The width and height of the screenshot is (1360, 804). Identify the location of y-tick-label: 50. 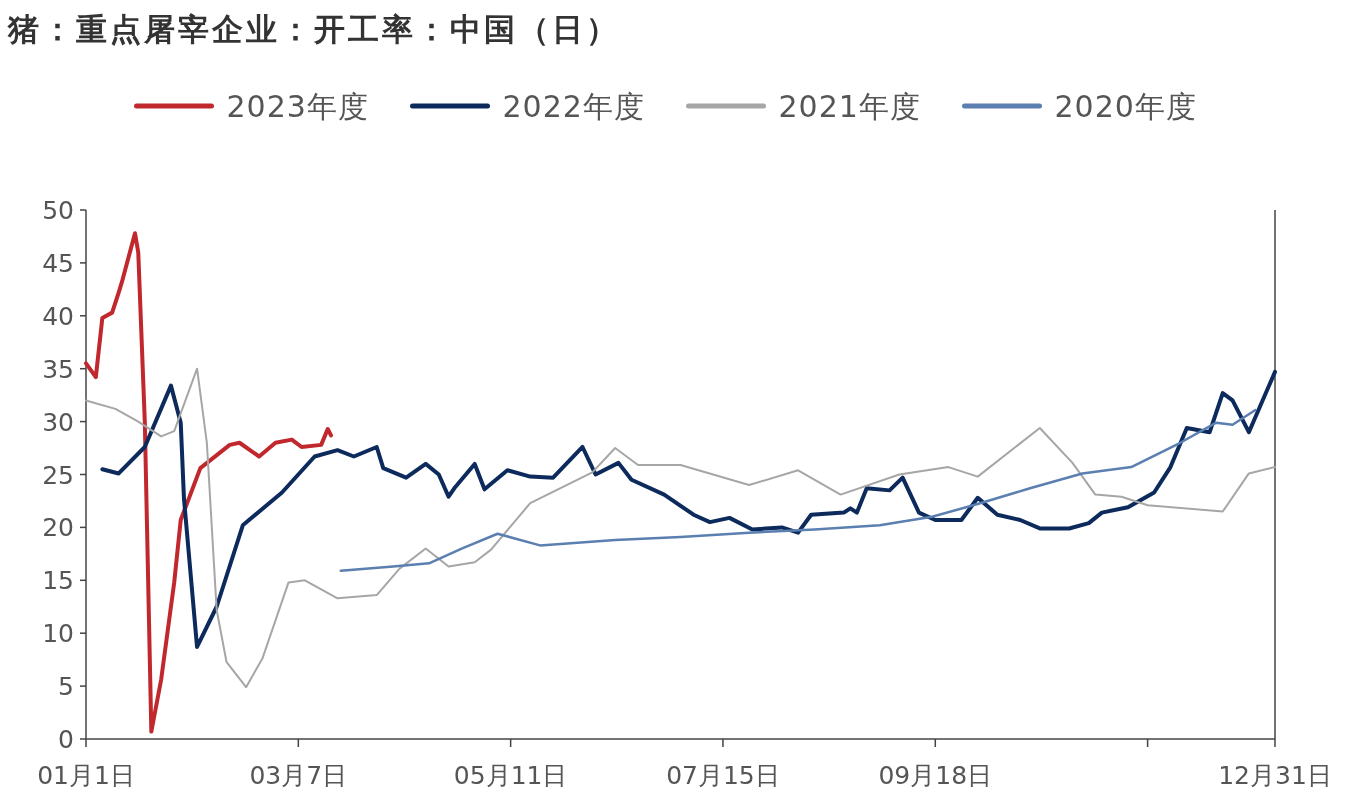
(58, 210).